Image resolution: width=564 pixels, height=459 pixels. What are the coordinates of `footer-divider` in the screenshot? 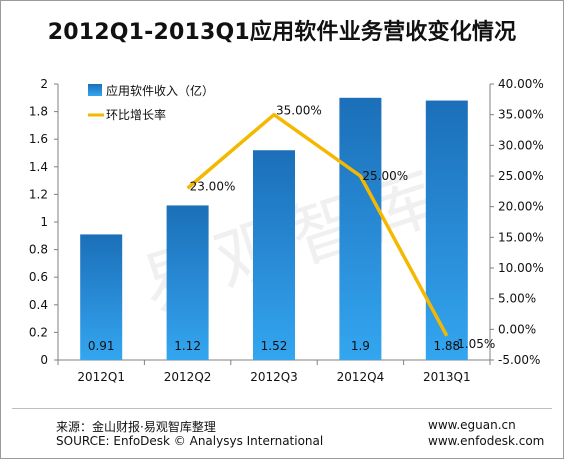 It's located at (282, 408).